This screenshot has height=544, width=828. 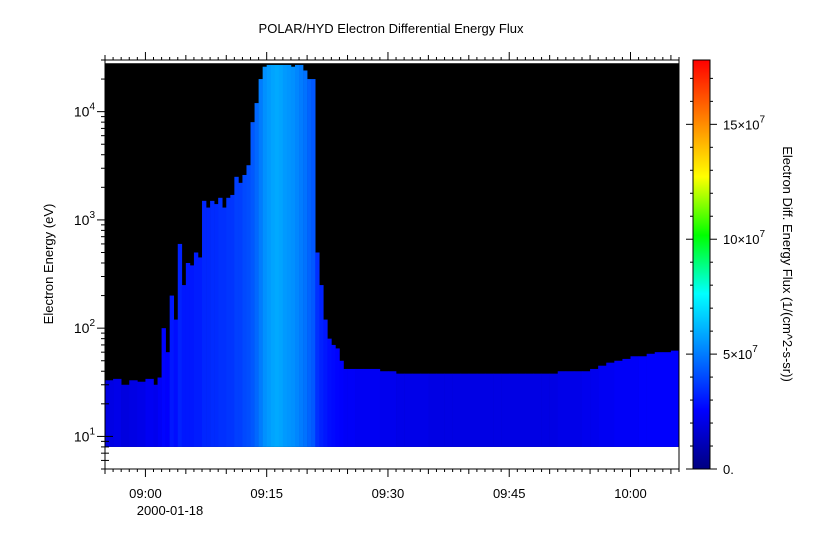 What do you see at coordinates (740, 353) in the screenshot?
I see `colorbar-tick-label: 5×10⁷` at bounding box center [740, 353].